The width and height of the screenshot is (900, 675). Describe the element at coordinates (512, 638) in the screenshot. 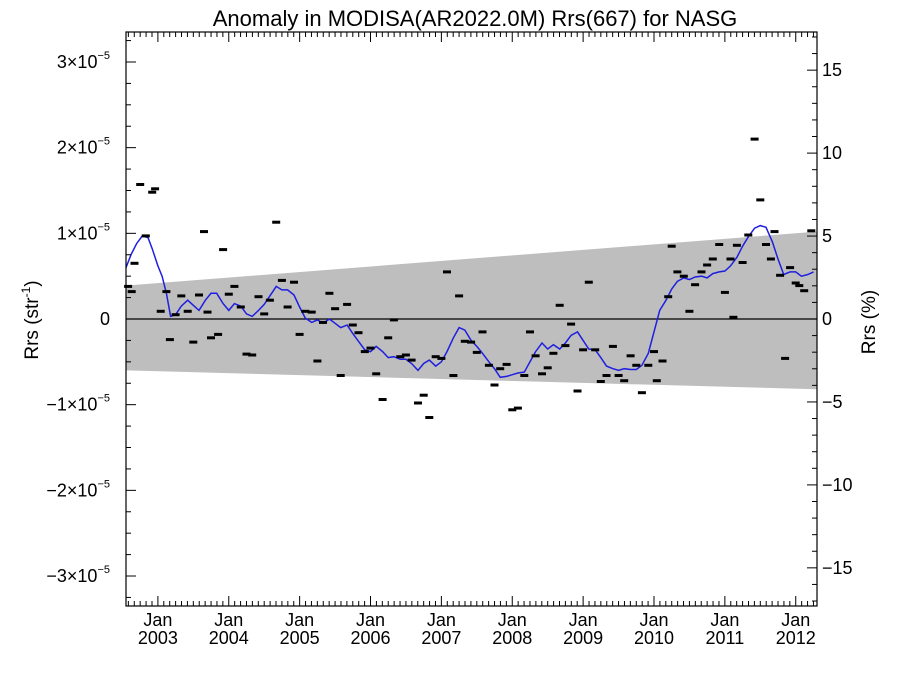

I see `x-tick-year-label: 2008` at that location.